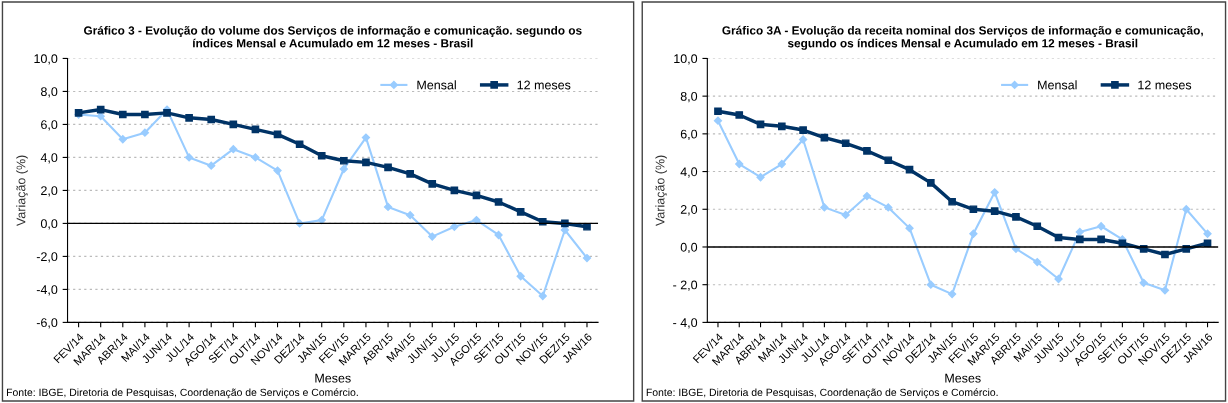 The height and width of the screenshot is (403, 1228). What do you see at coordinates (47, 323) in the screenshot?
I see `y-tick-label: -6,0` at bounding box center [47, 323].